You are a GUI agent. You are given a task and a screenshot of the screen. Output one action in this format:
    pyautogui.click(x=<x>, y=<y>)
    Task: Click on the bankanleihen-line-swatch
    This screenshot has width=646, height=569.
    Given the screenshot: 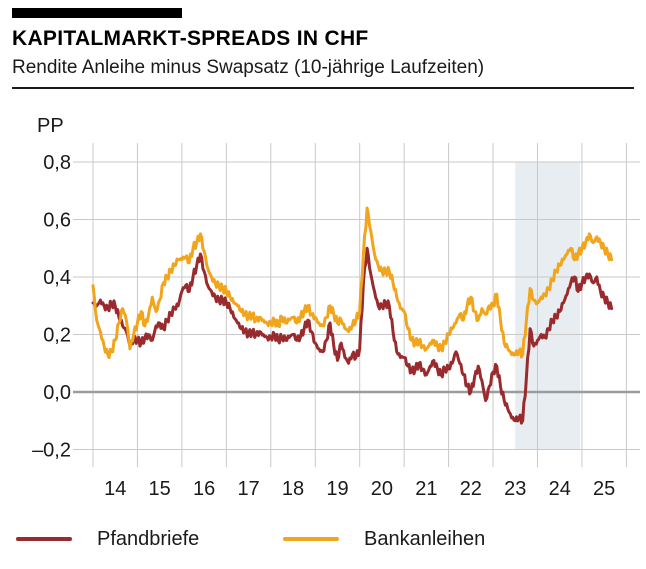 What is the action you would take?
    pyautogui.click(x=311, y=539)
    